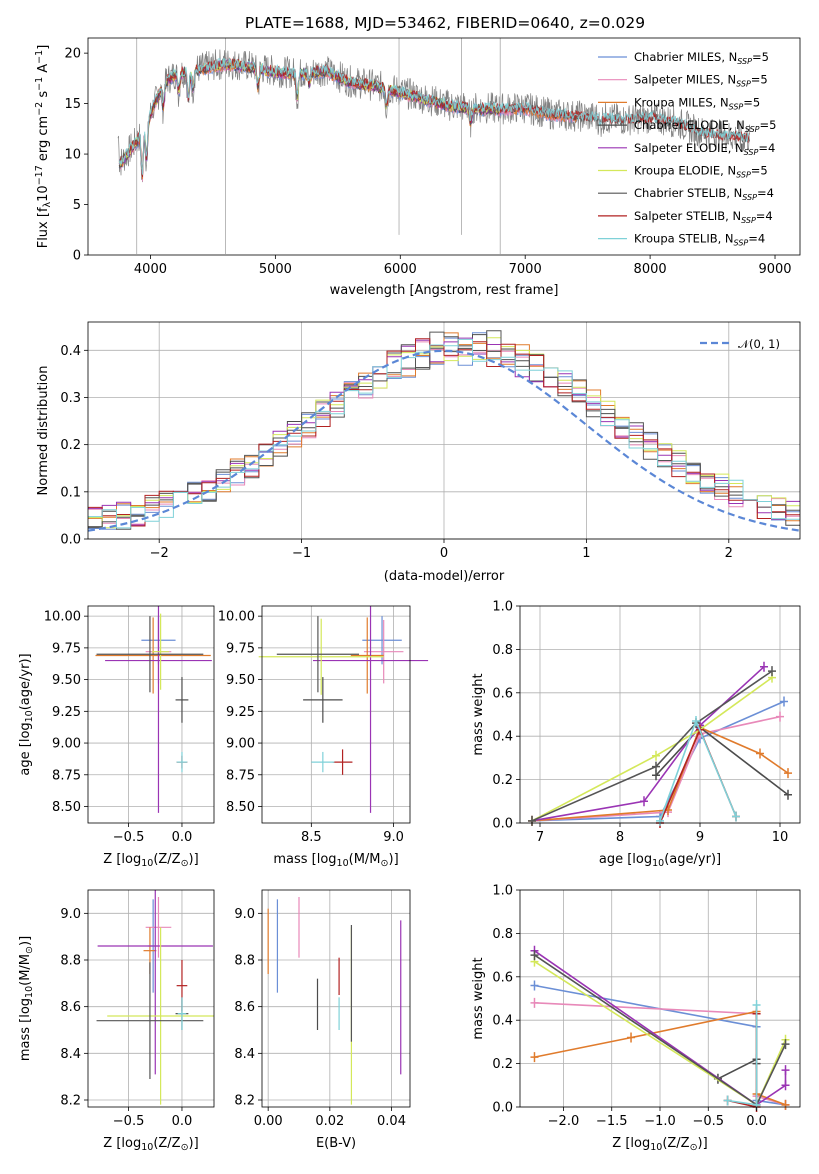  What do you see at coordinates (444, 440) in the screenshot?
I see `normal-curve` at bounding box center [444, 440].